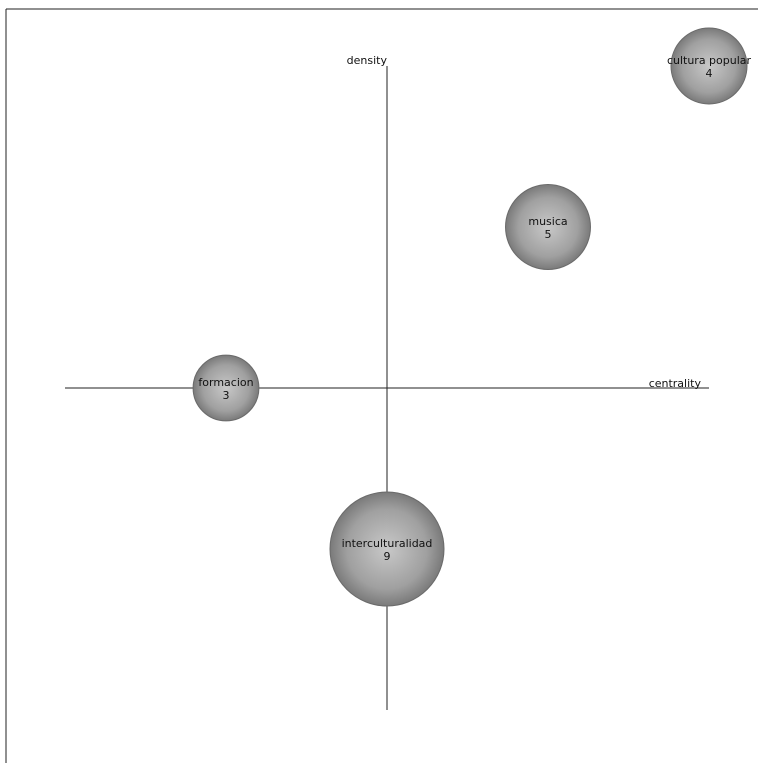  Describe the element at coordinates (387, 556) in the screenshot. I see `bubble-value: 9` at that location.